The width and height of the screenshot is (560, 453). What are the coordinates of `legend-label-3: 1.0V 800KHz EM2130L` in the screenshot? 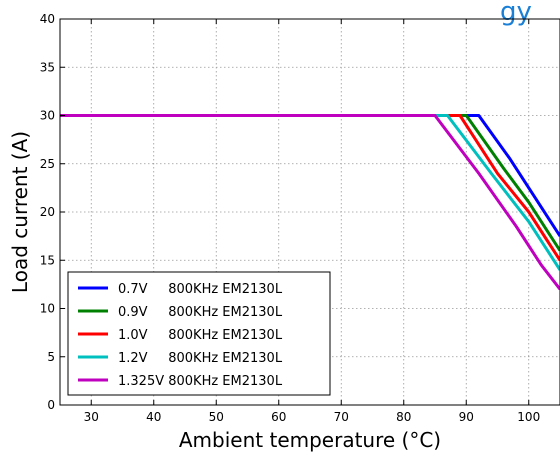 It's located at (200, 335).